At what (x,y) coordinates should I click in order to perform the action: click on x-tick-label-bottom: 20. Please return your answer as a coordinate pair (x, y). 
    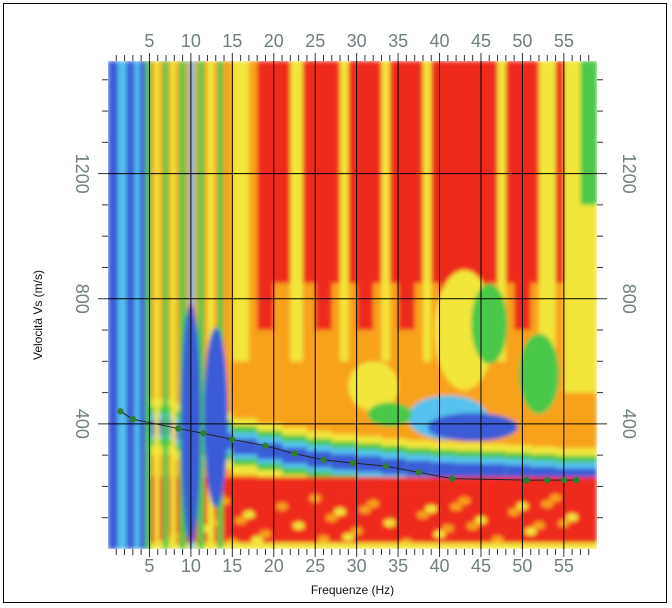
    Looking at the image, I should click on (274, 566).